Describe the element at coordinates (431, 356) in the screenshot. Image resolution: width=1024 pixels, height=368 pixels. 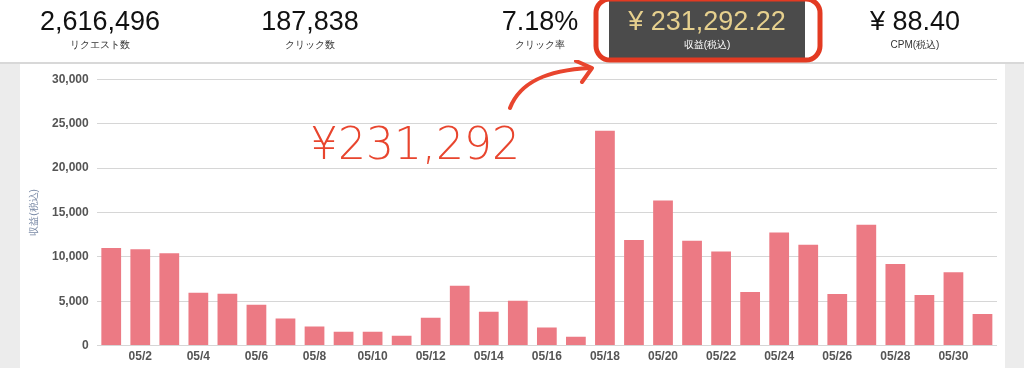
I see `x-tick-label: 05/12` at that location.